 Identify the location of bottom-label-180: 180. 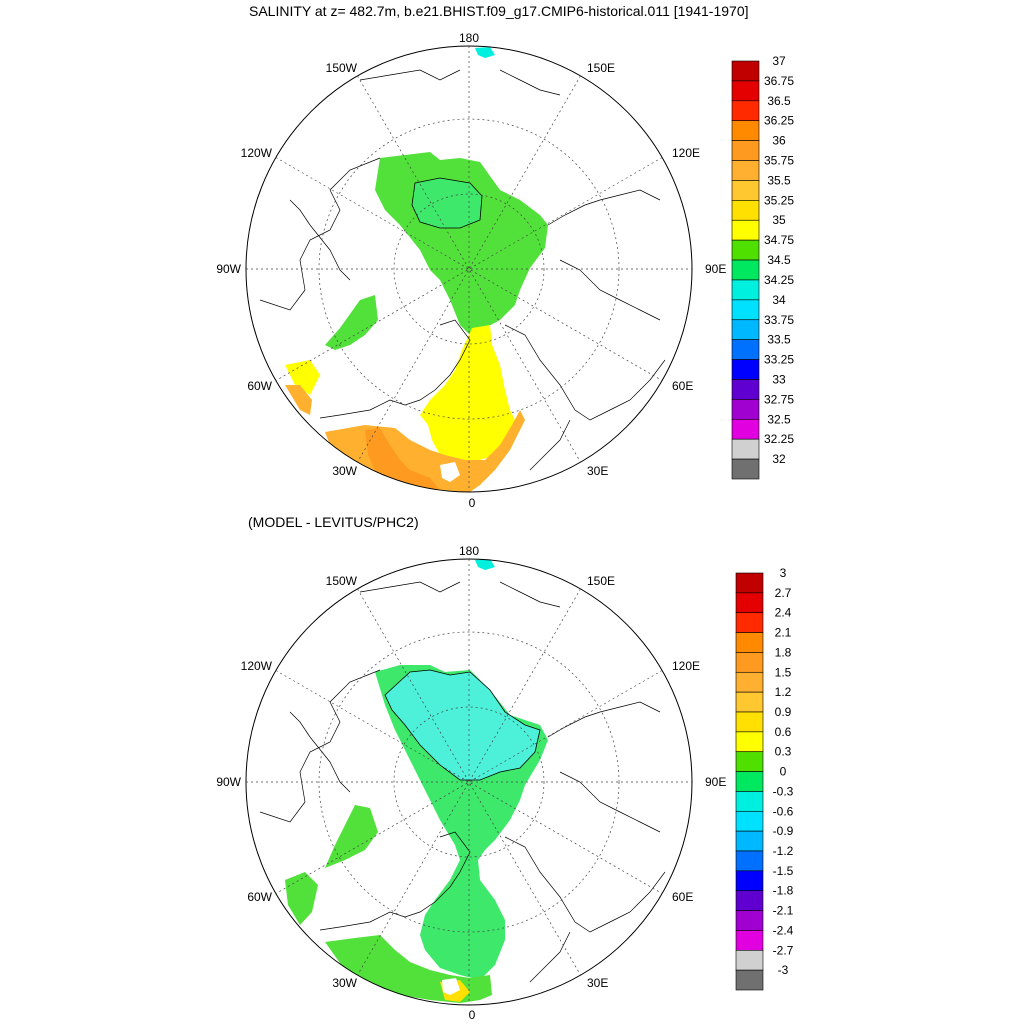
(469, 551).